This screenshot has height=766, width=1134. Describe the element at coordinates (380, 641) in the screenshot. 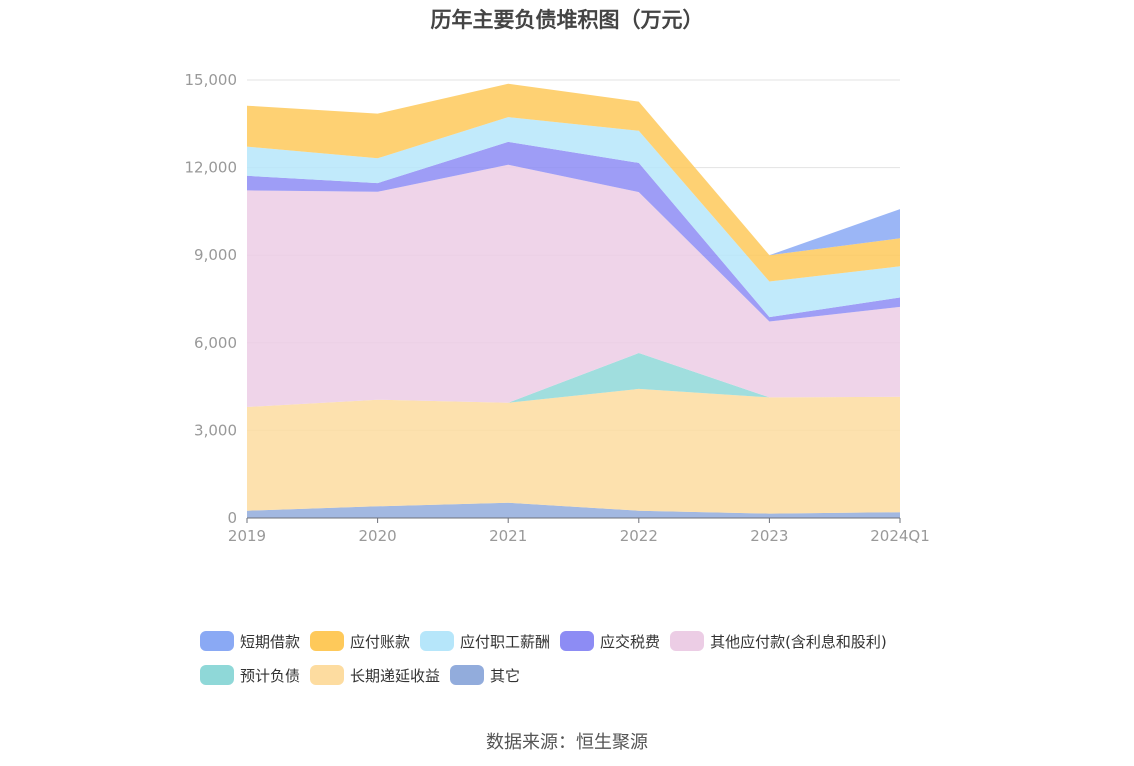

I see `legend-label: 应付账款` at that location.